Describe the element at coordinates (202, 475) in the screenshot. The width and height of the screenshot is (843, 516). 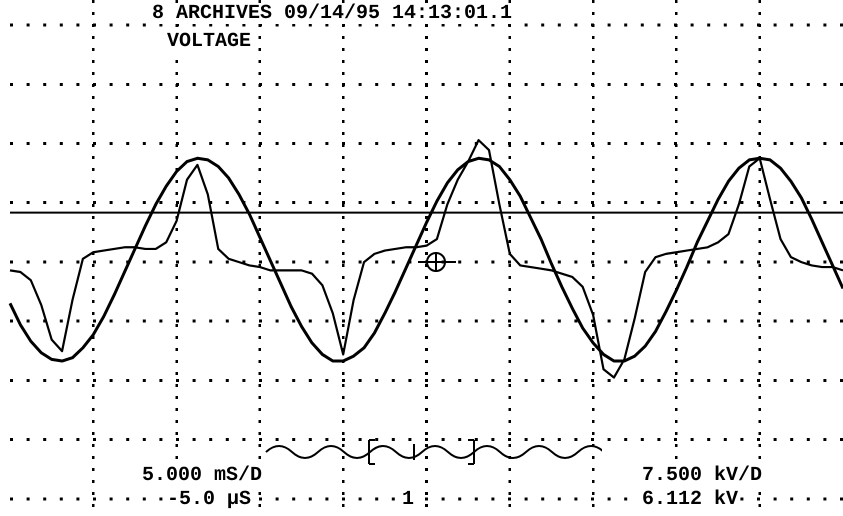
I see `text: 5.000 mS/D` at that location.